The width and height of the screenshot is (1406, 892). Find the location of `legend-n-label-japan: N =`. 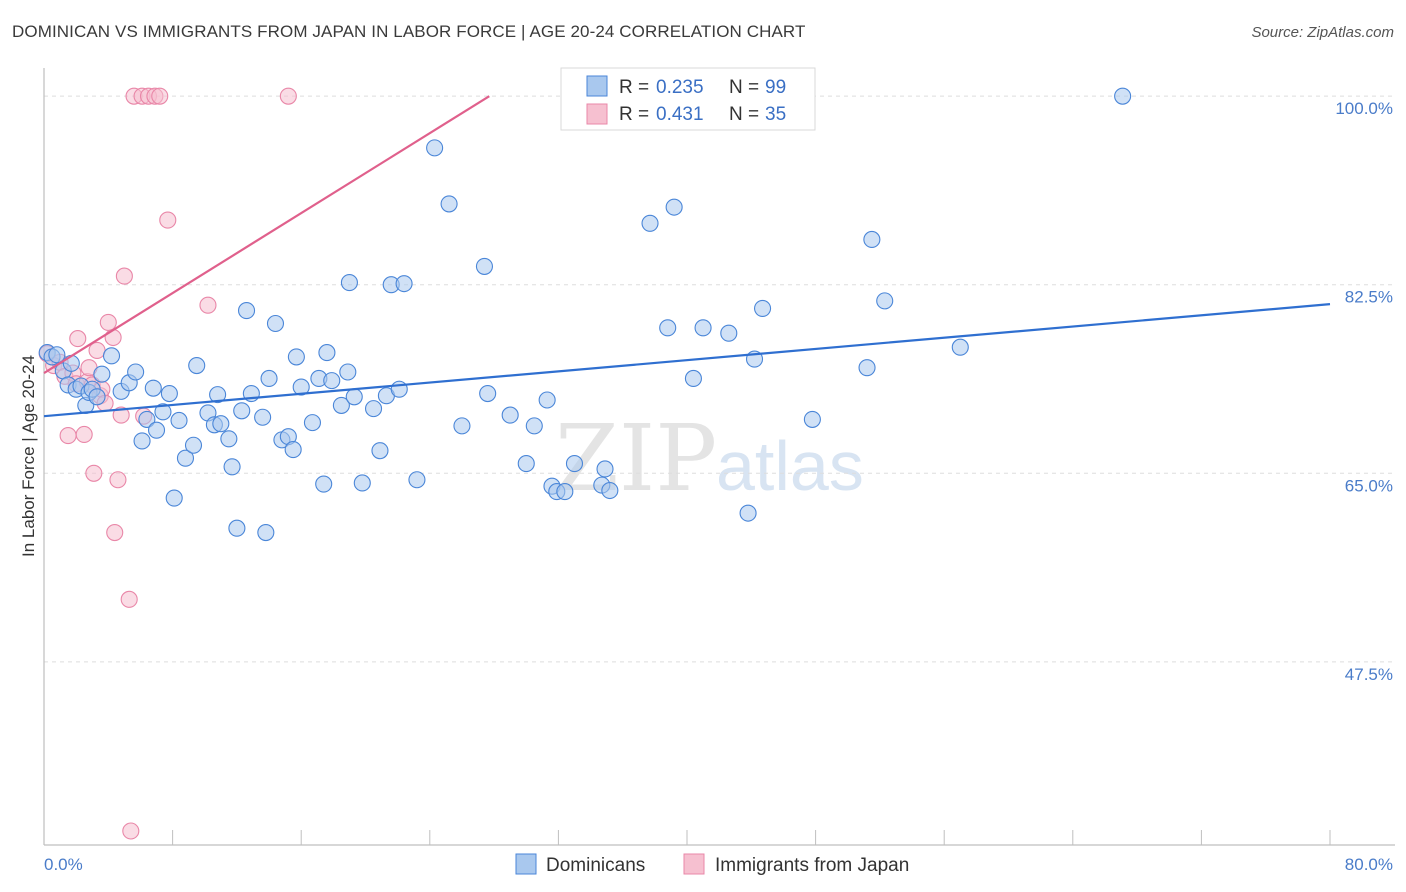

legend-n-label-japan: N = is located at coordinates (744, 114).